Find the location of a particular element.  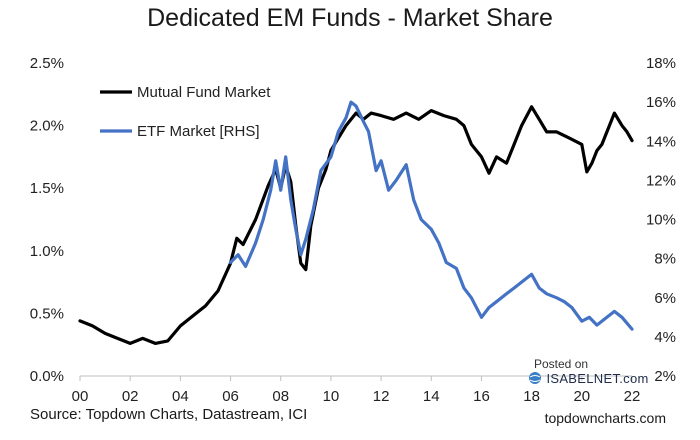

y-right-tick-label: 6% is located at coordinates (665, 298).